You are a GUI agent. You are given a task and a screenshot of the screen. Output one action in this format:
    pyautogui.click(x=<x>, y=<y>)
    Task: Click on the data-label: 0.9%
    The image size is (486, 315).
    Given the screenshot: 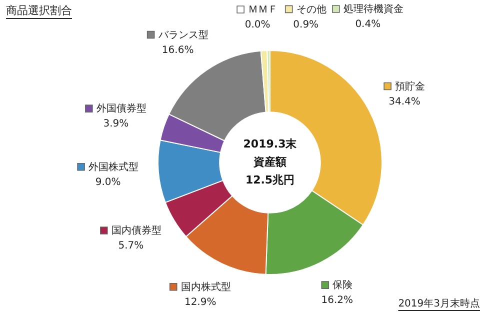 What is the action you would take?
    pyautogui.click(x=306, y=24)
    